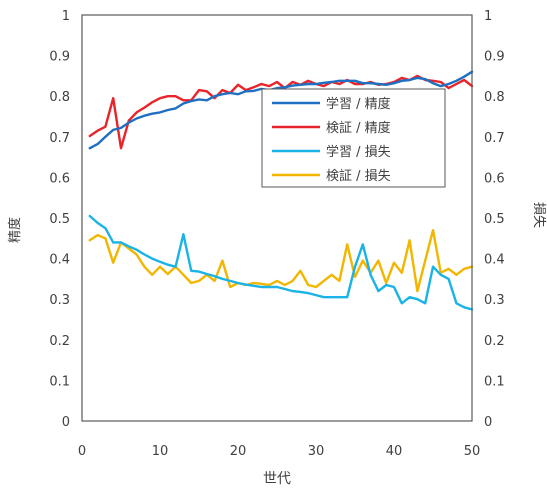 The height and width of the screenshot is (492, 547). What do you see at coordinates (358, 176) in the screenshot?
I see `legend-label: 検証 / 損失` at bounding box center [358, 176].